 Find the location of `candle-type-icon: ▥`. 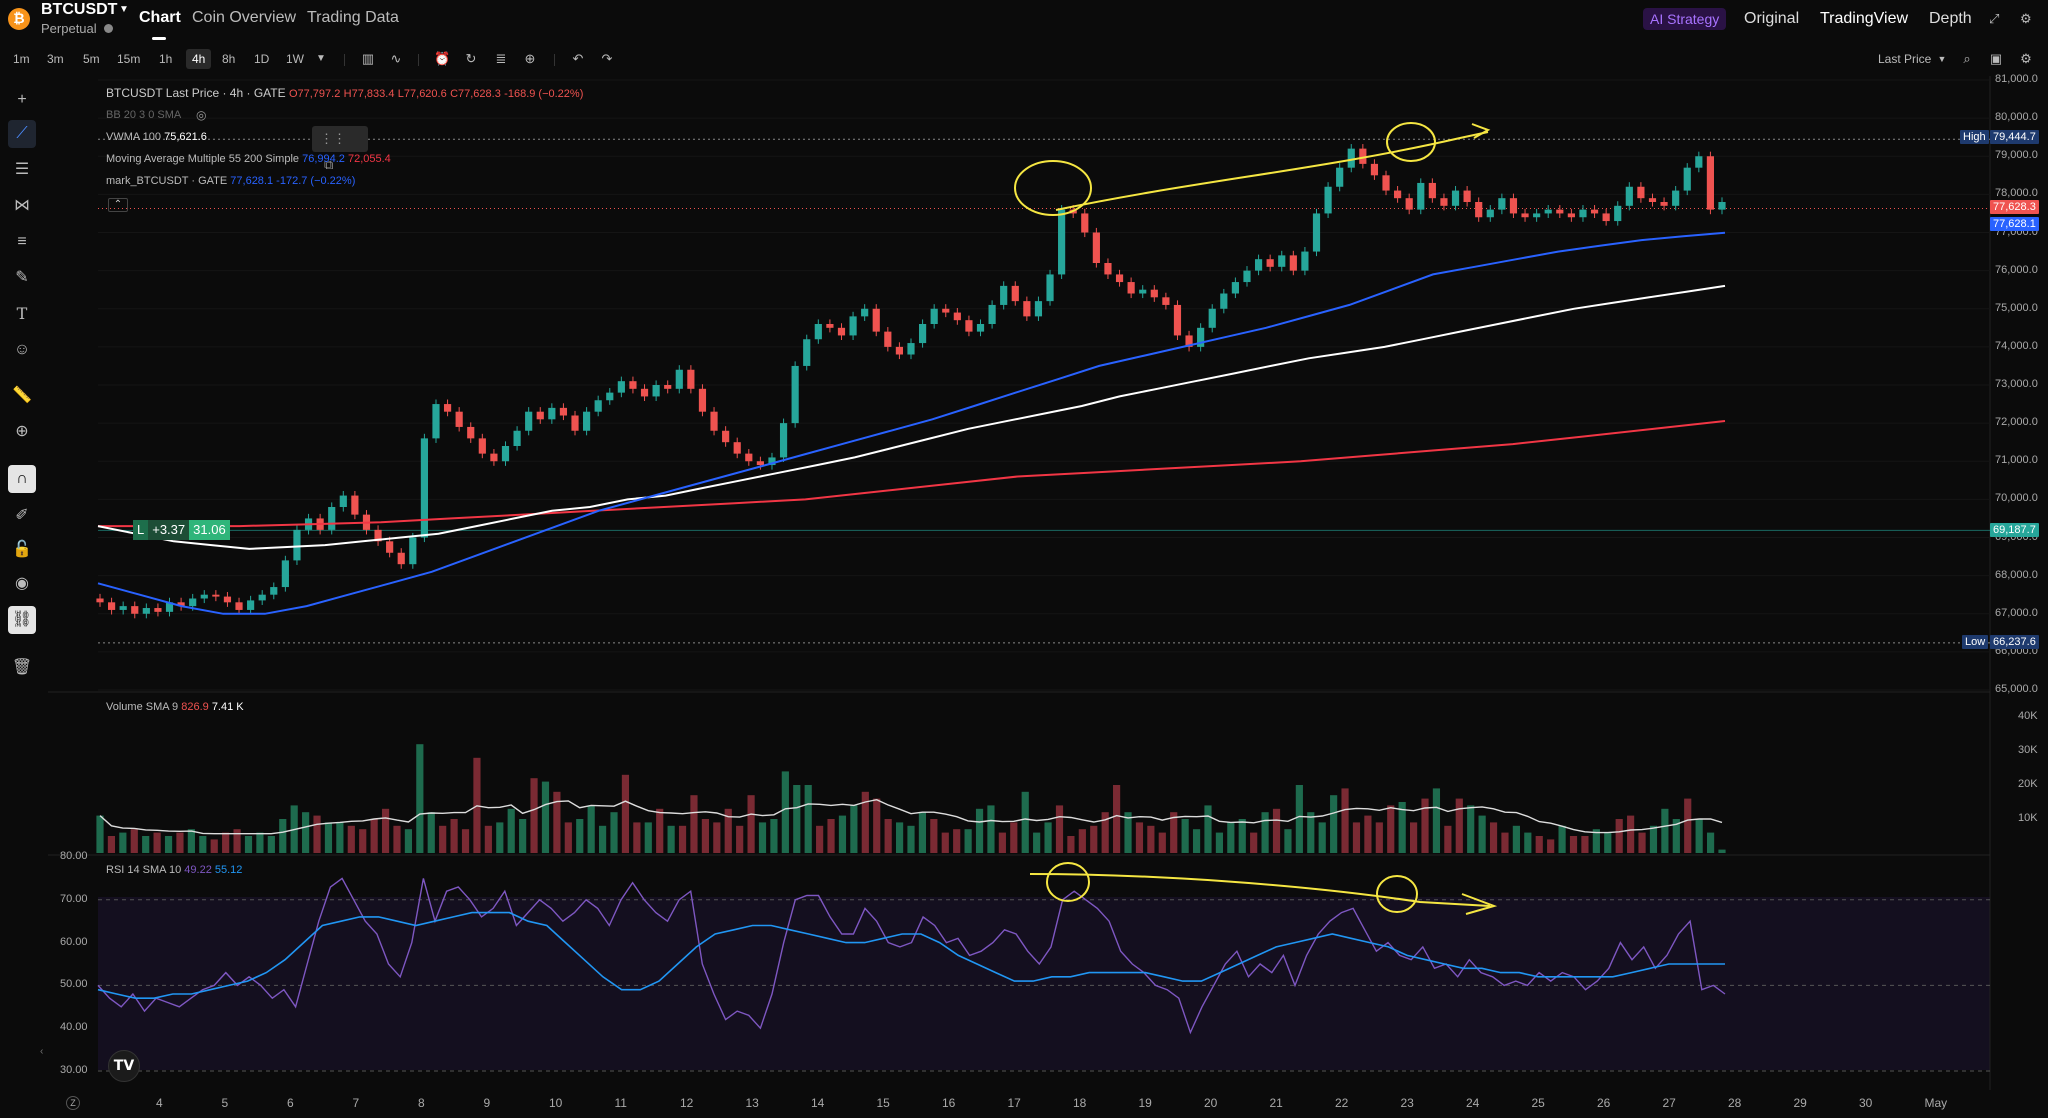

candle-type-icon: ▥ is located at coordinates (368, 58).